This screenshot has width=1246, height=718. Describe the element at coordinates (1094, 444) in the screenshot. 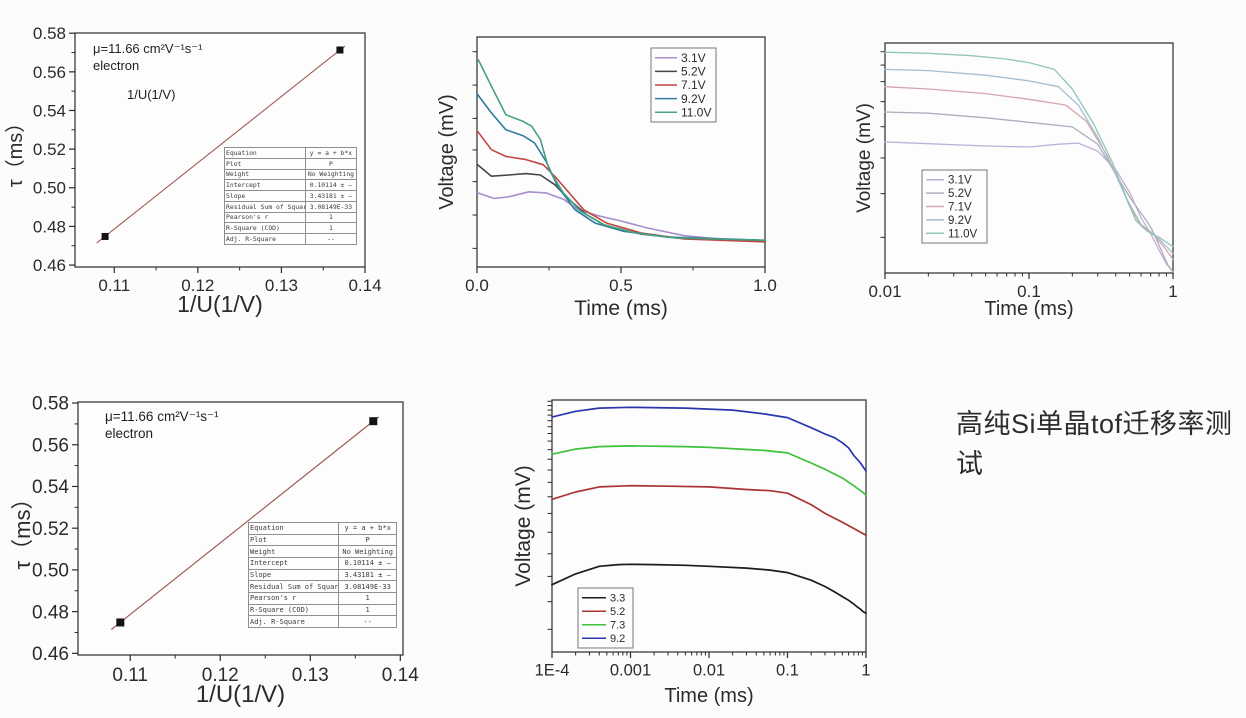

I see `figure-caption: 高纯Si单晶tof迁移率测试` at that location.